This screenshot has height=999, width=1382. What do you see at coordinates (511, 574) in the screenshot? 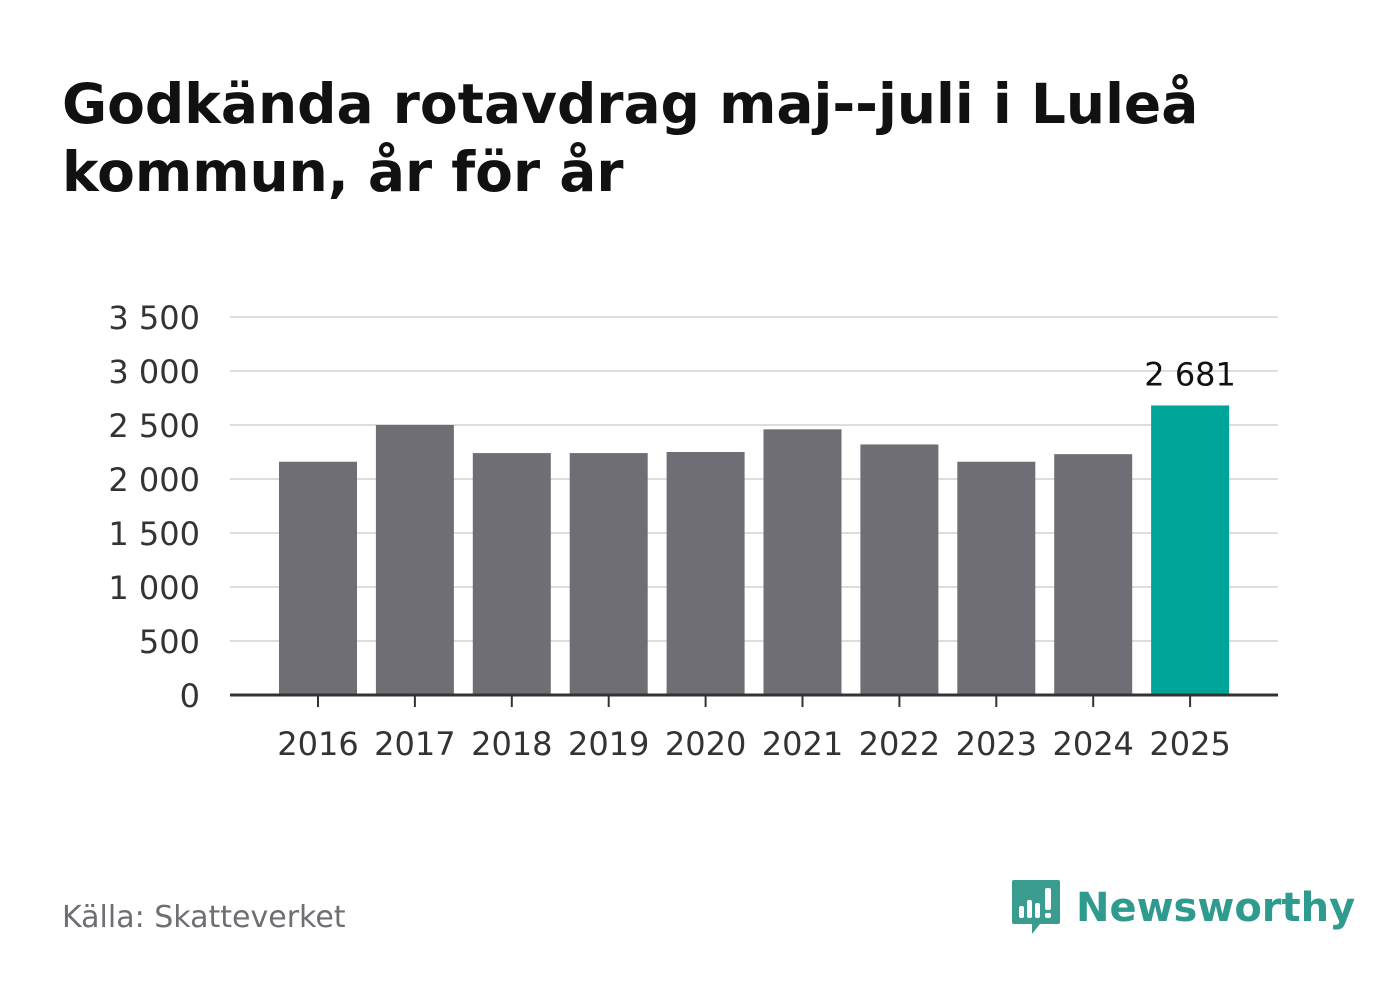
I see `bar-2018` at bounding box center [511, 574].